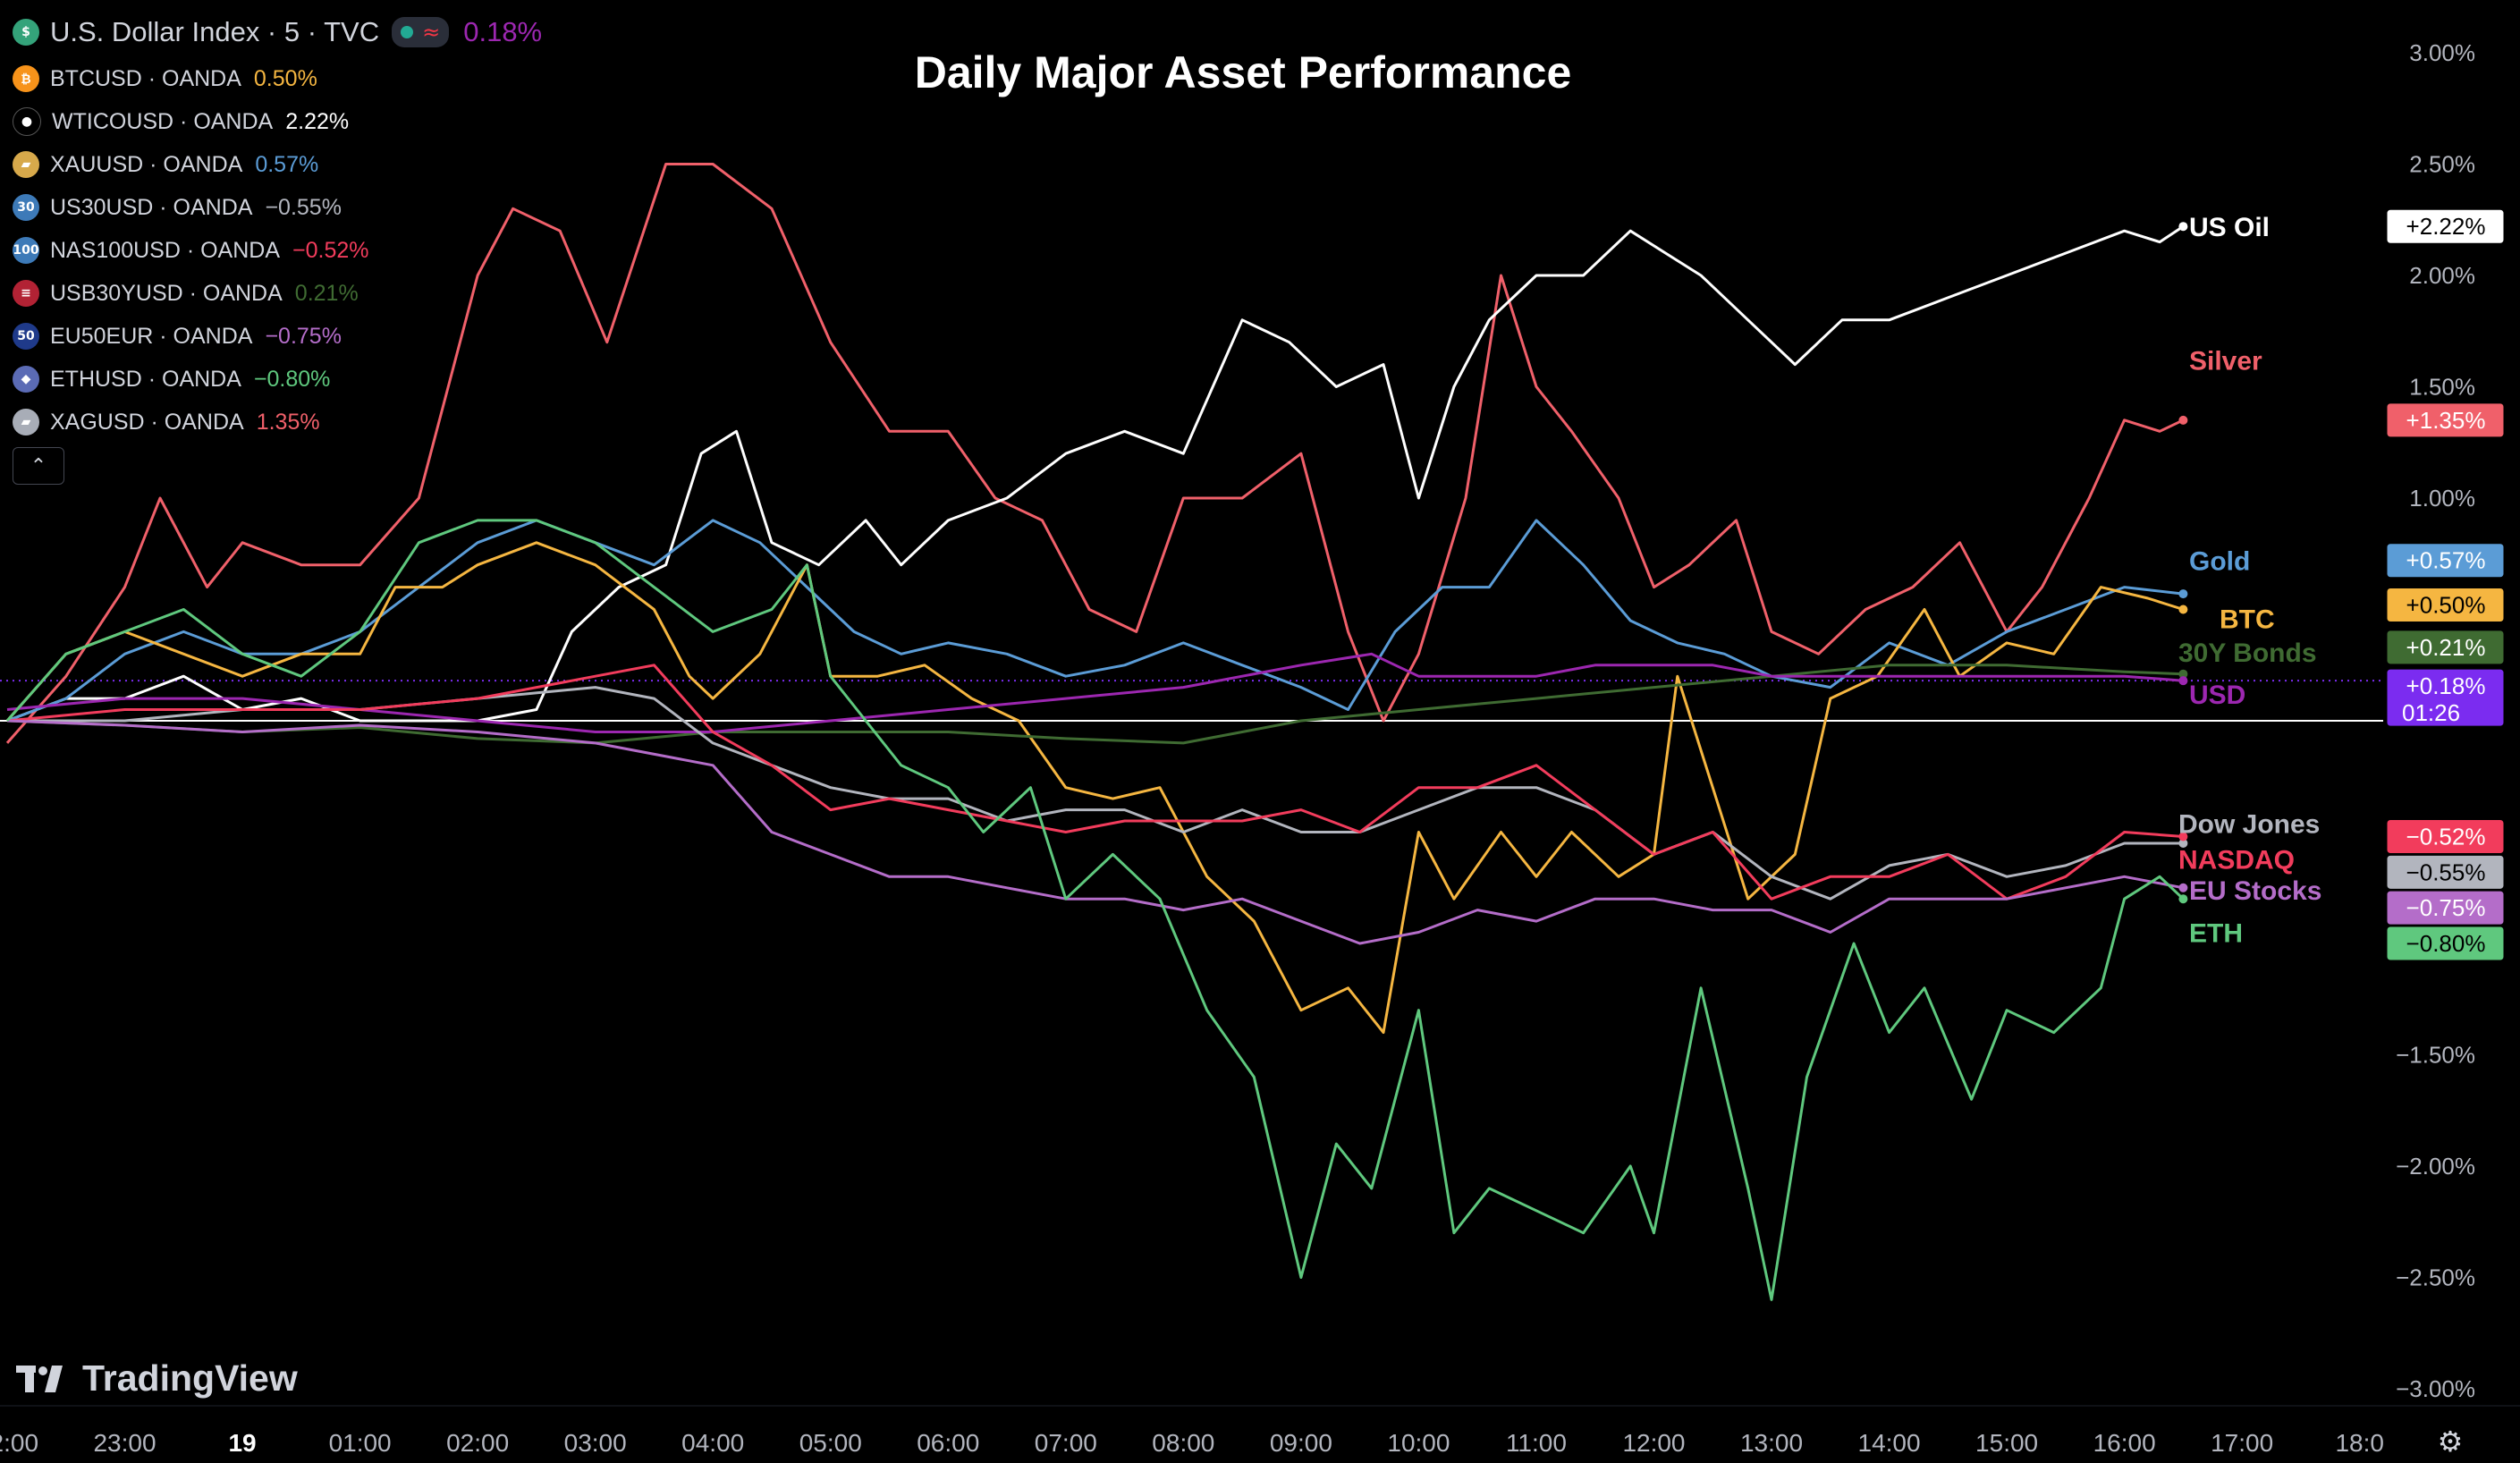 This screenshot has height=1463, width=2520. What do you see at coordinates (145, 78) in the screenshot?
I see `legend-symbol-name: BTCUSD · OANDA` at bounding box center [145, 78].